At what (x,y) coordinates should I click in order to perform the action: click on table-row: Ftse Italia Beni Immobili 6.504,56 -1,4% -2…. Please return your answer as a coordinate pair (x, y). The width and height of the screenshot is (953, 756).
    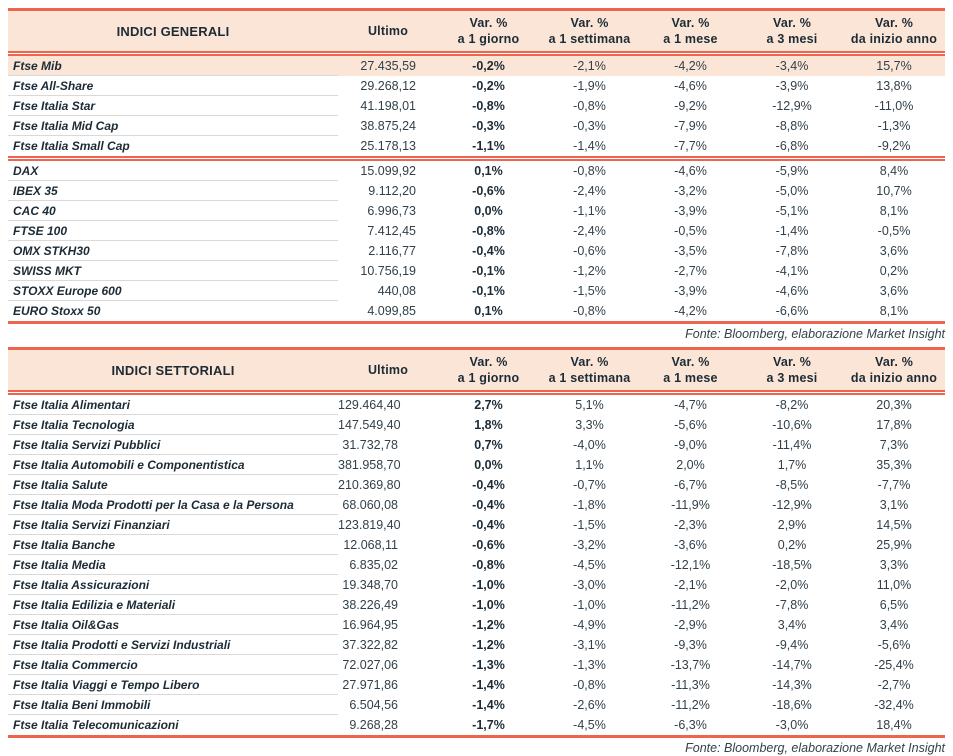
    Looking at the image, I should click on (476, 705).